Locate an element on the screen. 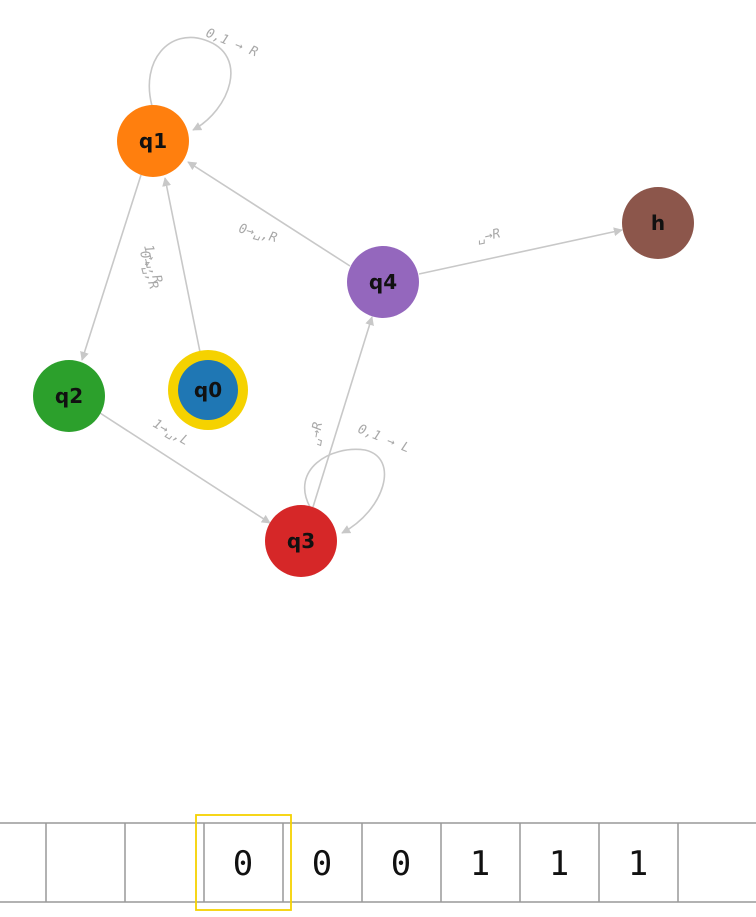 Image resolution: width=756 pixels, height=917 pixels. state-q4-circle is located at coordinates (383, 282).